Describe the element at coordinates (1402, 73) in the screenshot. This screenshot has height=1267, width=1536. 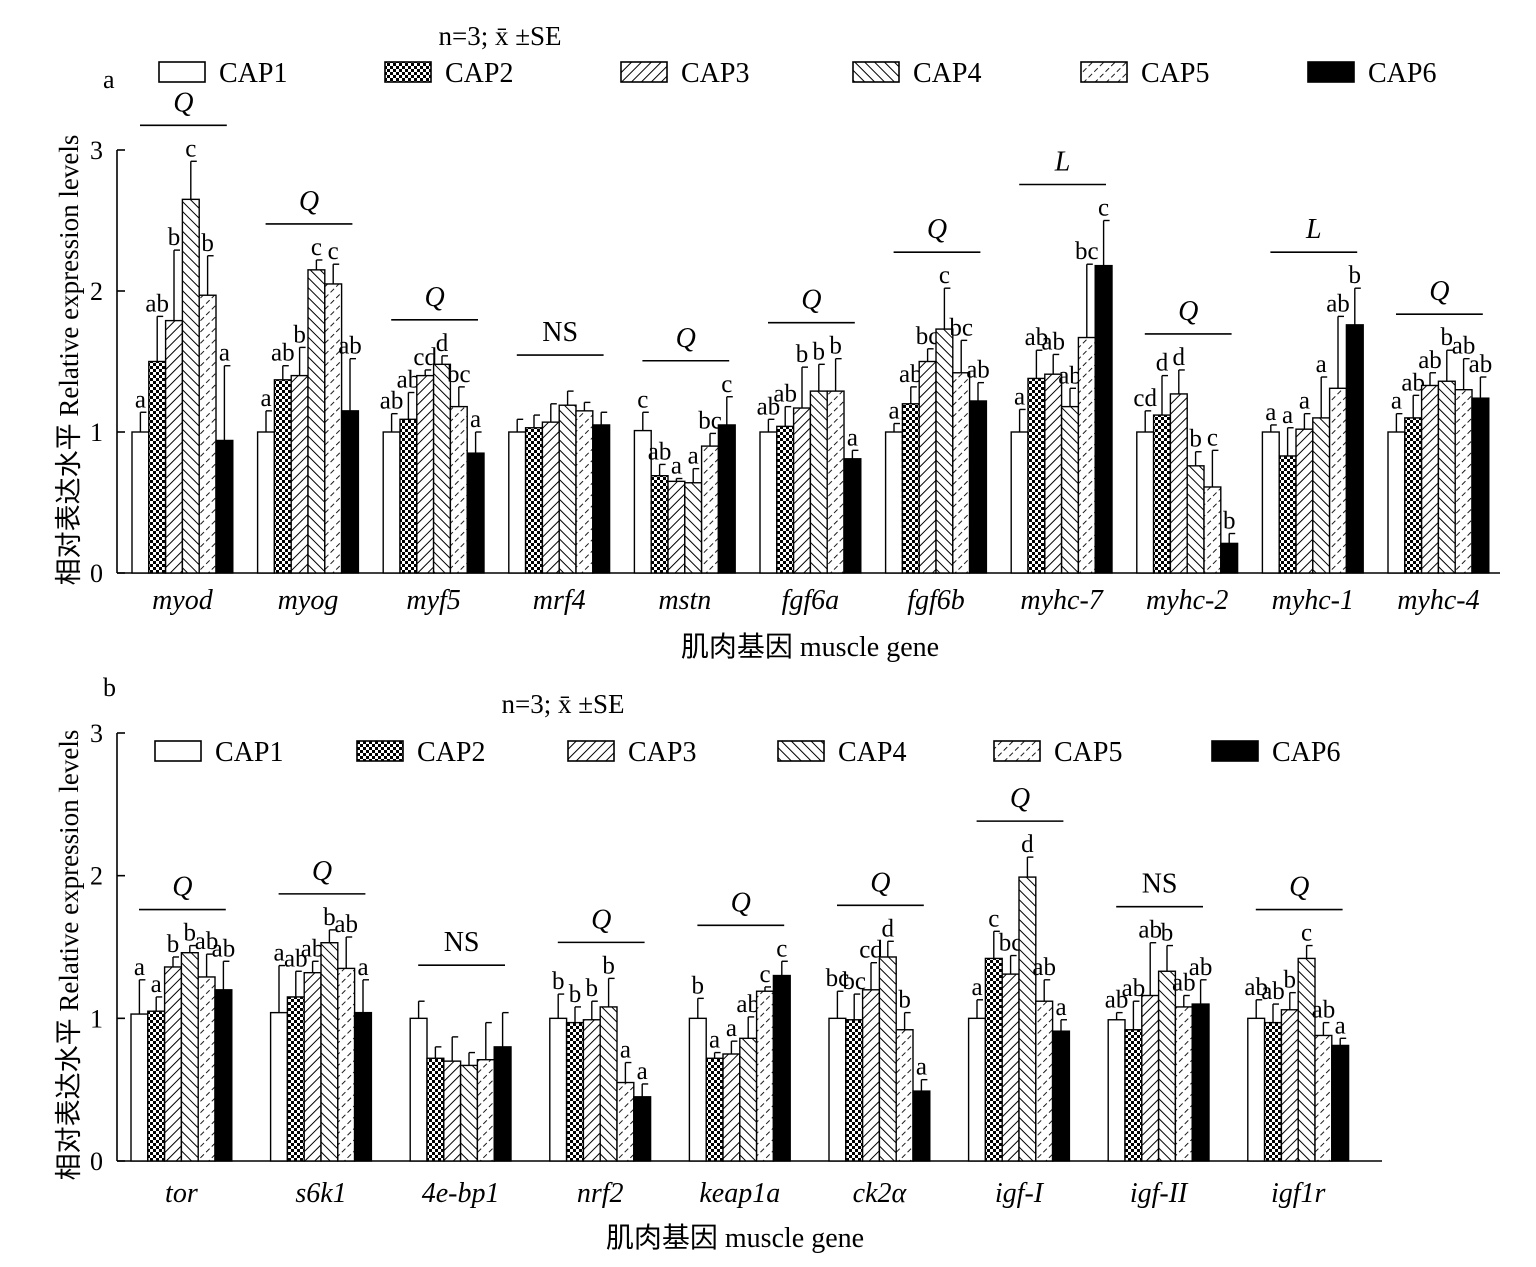
I see `legend-label-cap6: CAP6` at that location.